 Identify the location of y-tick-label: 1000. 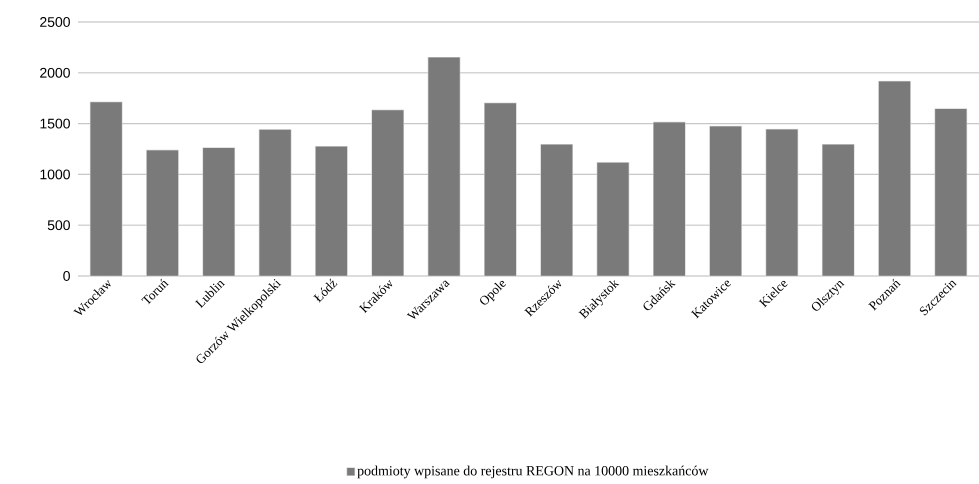
(55, 174).